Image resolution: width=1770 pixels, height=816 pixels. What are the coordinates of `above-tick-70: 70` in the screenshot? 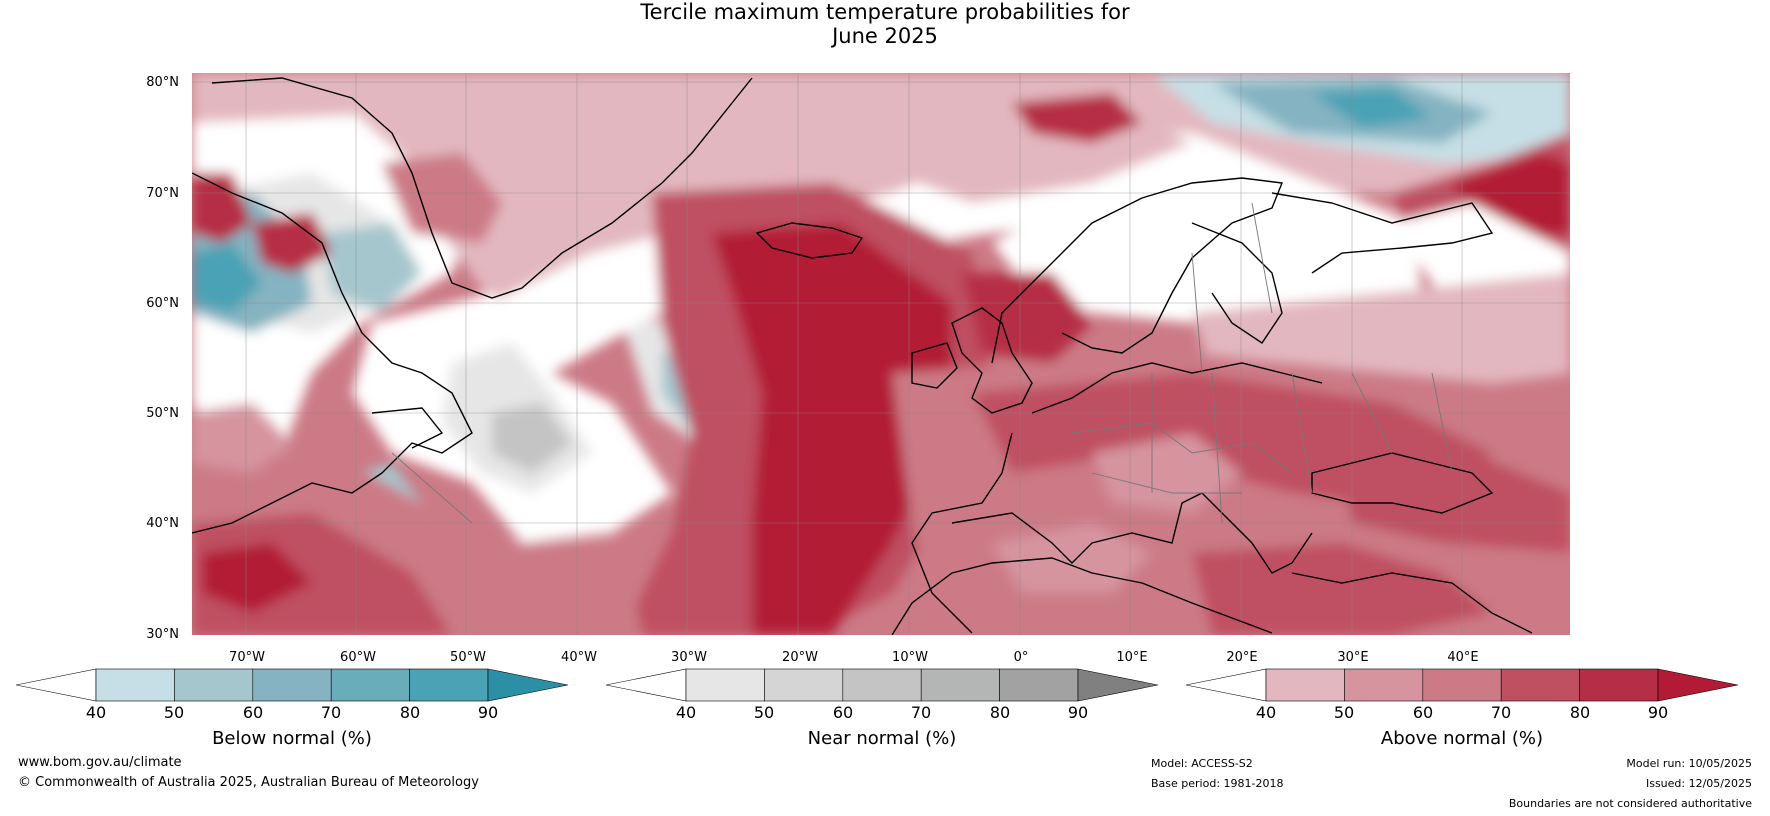 It's located at (1501, 712).